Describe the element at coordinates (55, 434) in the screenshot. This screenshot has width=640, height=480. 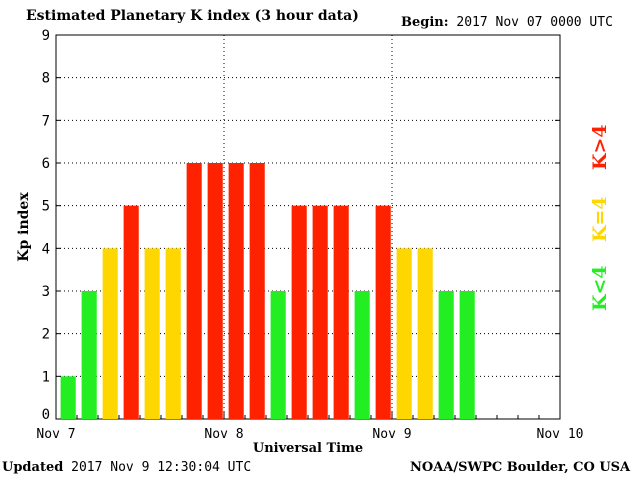
I see `x-tick-label: Nov 7` at that location.